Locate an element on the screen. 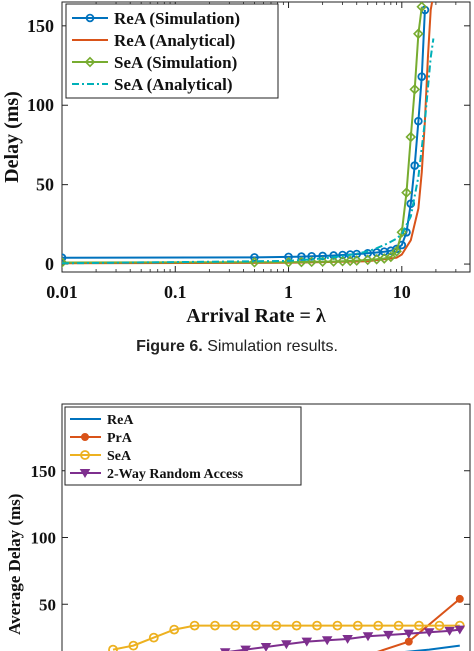 This screenshot has width=474, height=651. legend-label: SeA is located at coordinates (119, 456).